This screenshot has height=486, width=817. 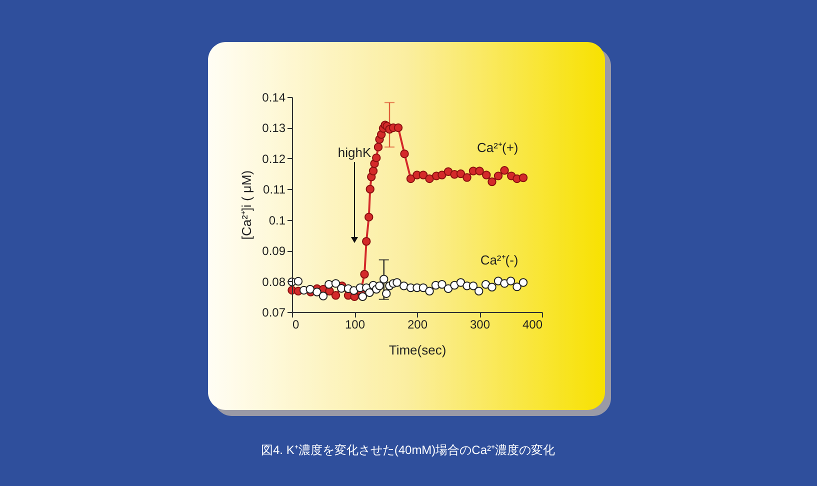 What do you see at coordinates (296, 325) in the screenshot?
I see `x-tick-label: 0` at bounding box center [296, 325].